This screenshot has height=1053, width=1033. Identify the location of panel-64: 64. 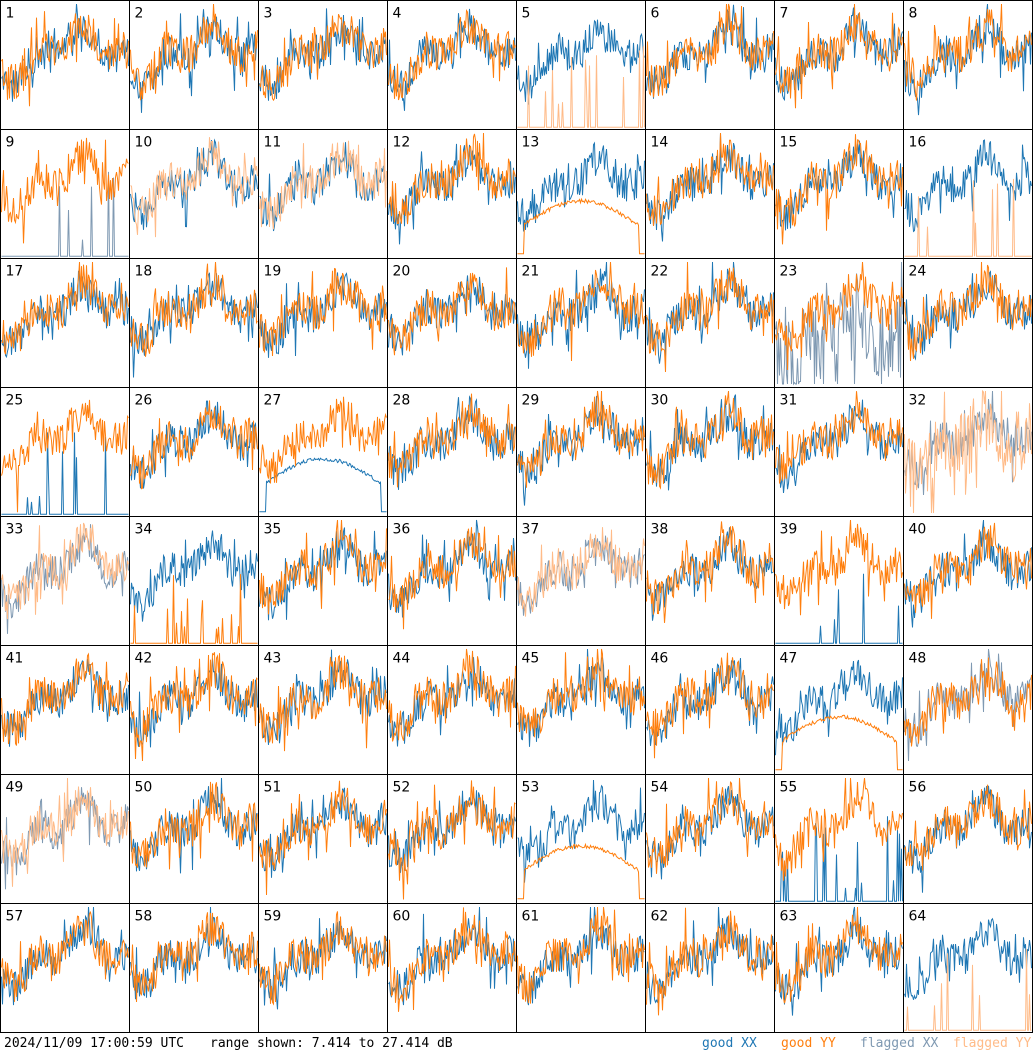
(968, 968).